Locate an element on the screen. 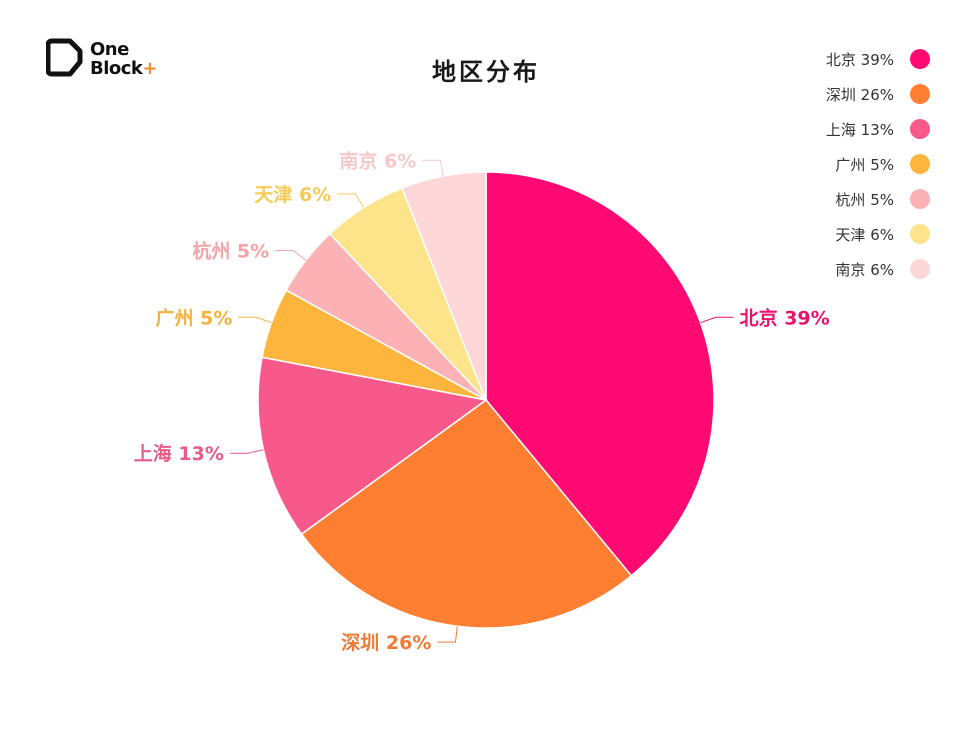 The image size is (972, 729). legend-item-6: 南京 6% is located at coordinates (865, 271).